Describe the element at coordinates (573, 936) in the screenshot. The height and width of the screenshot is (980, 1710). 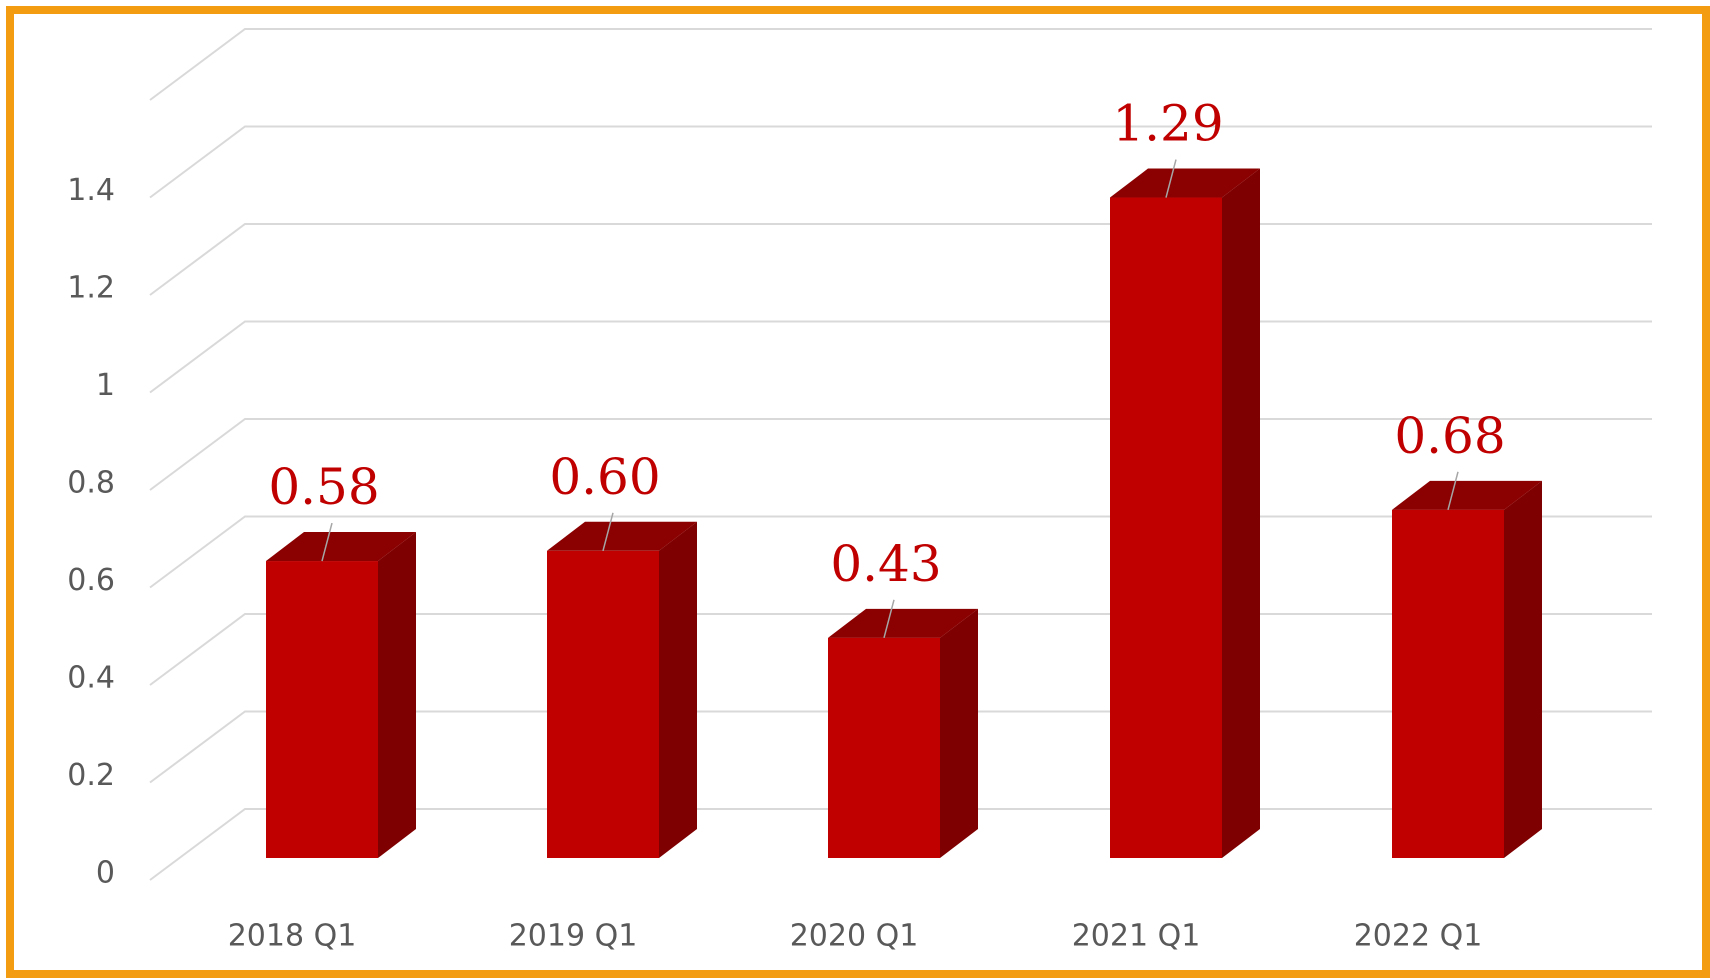
I see `x-tick-label: 2019 Q1` at that location.